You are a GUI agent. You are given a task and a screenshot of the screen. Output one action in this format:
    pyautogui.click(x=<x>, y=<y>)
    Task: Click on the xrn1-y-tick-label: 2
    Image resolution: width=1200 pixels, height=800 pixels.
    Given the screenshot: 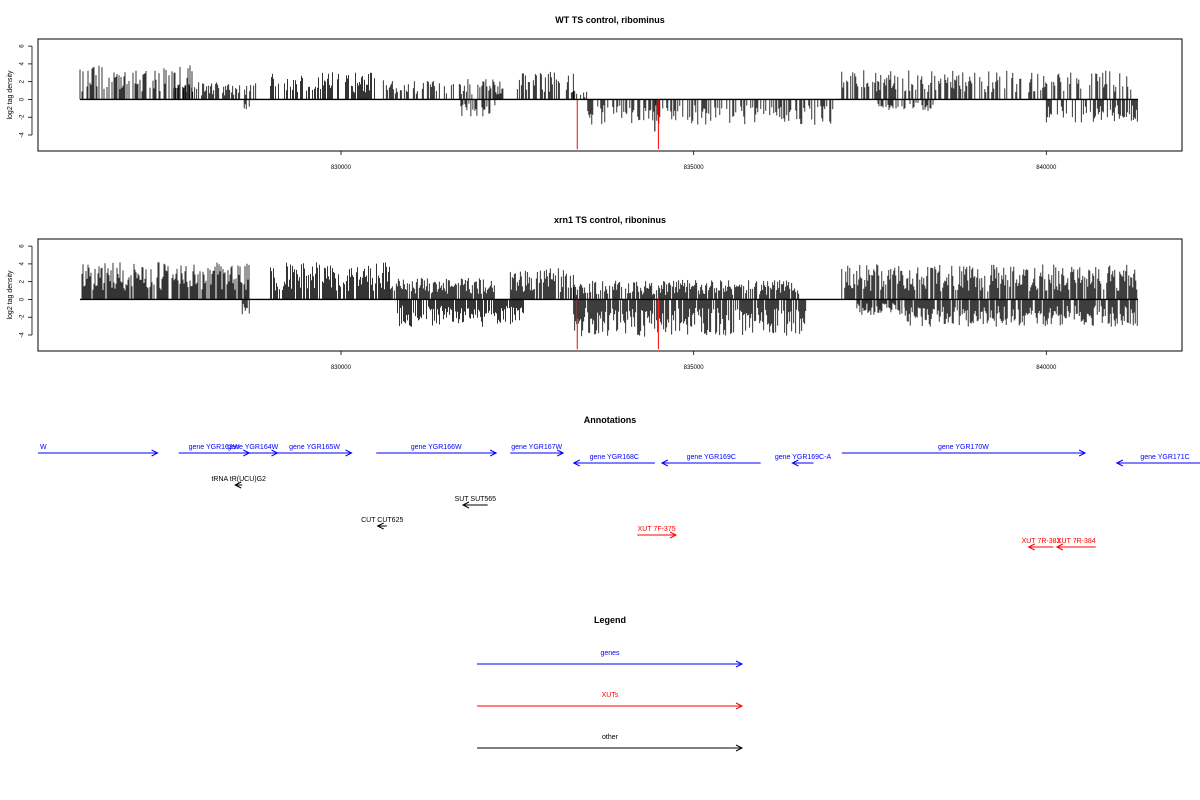 What is the action you would take?
    pyautogui.click(x=23, y=281)
    